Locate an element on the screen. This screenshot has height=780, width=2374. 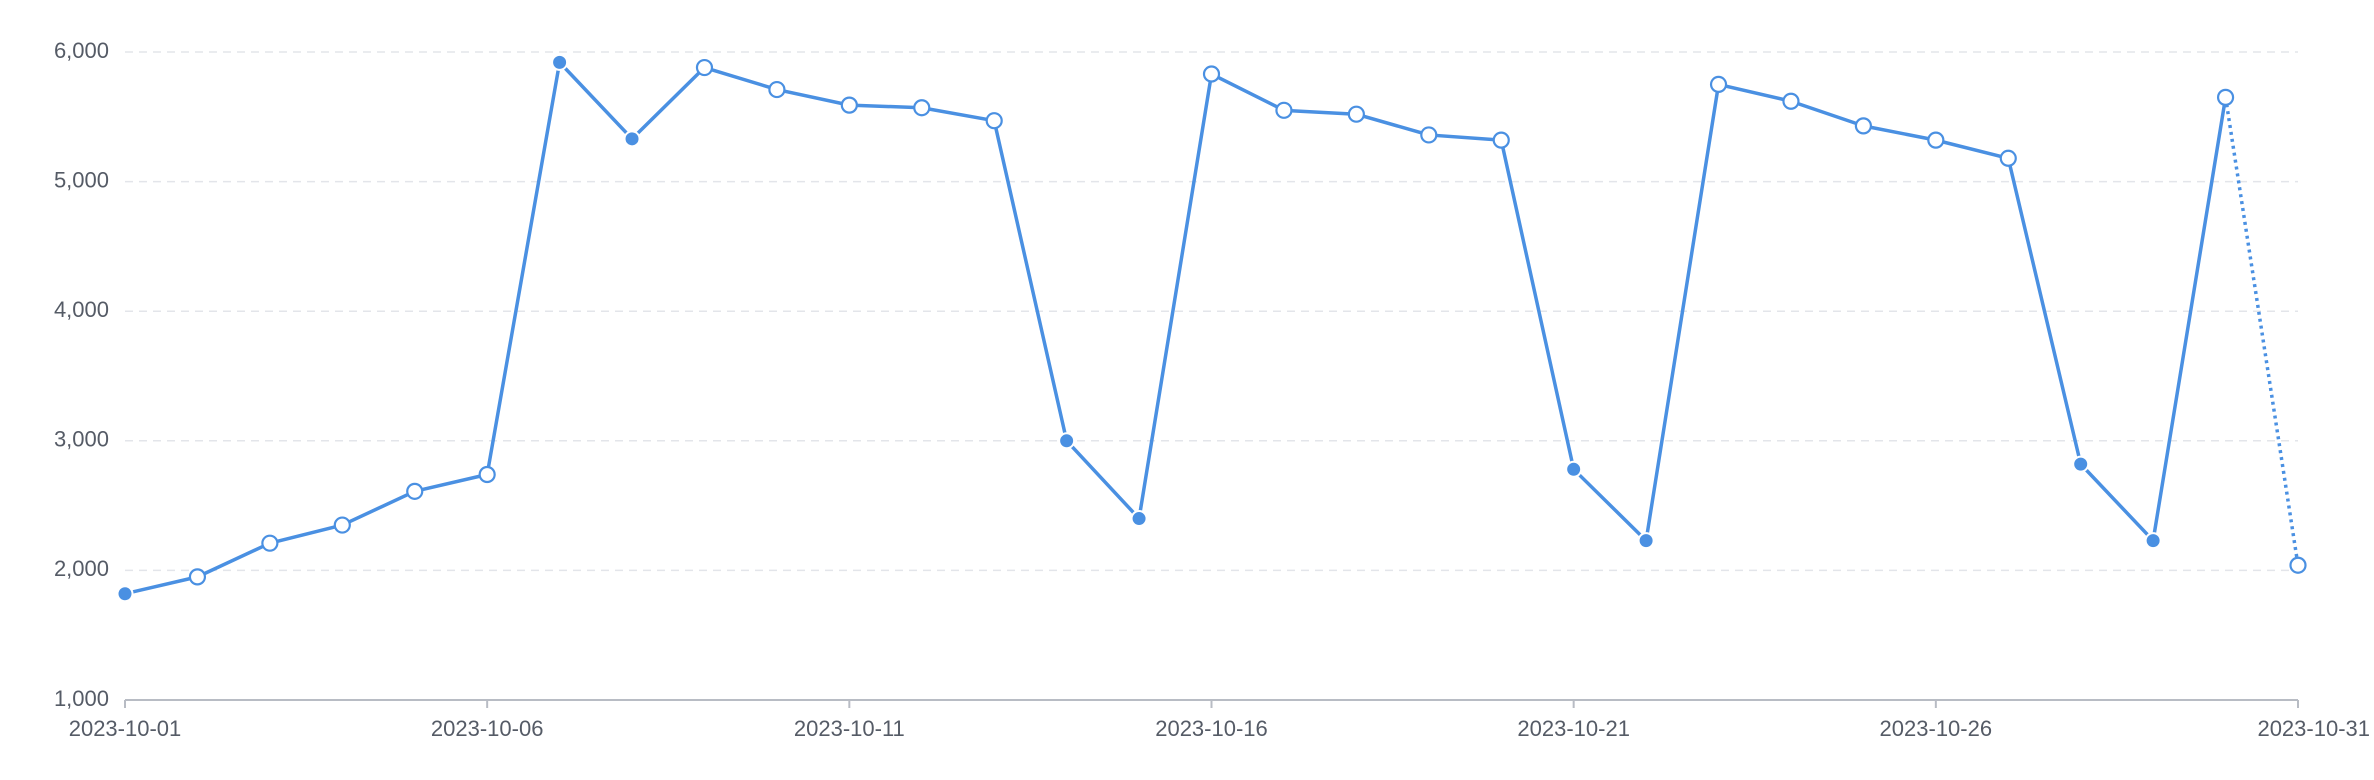
x-tick-label: 2023-10-31 is located at coordinates (2313, 728).